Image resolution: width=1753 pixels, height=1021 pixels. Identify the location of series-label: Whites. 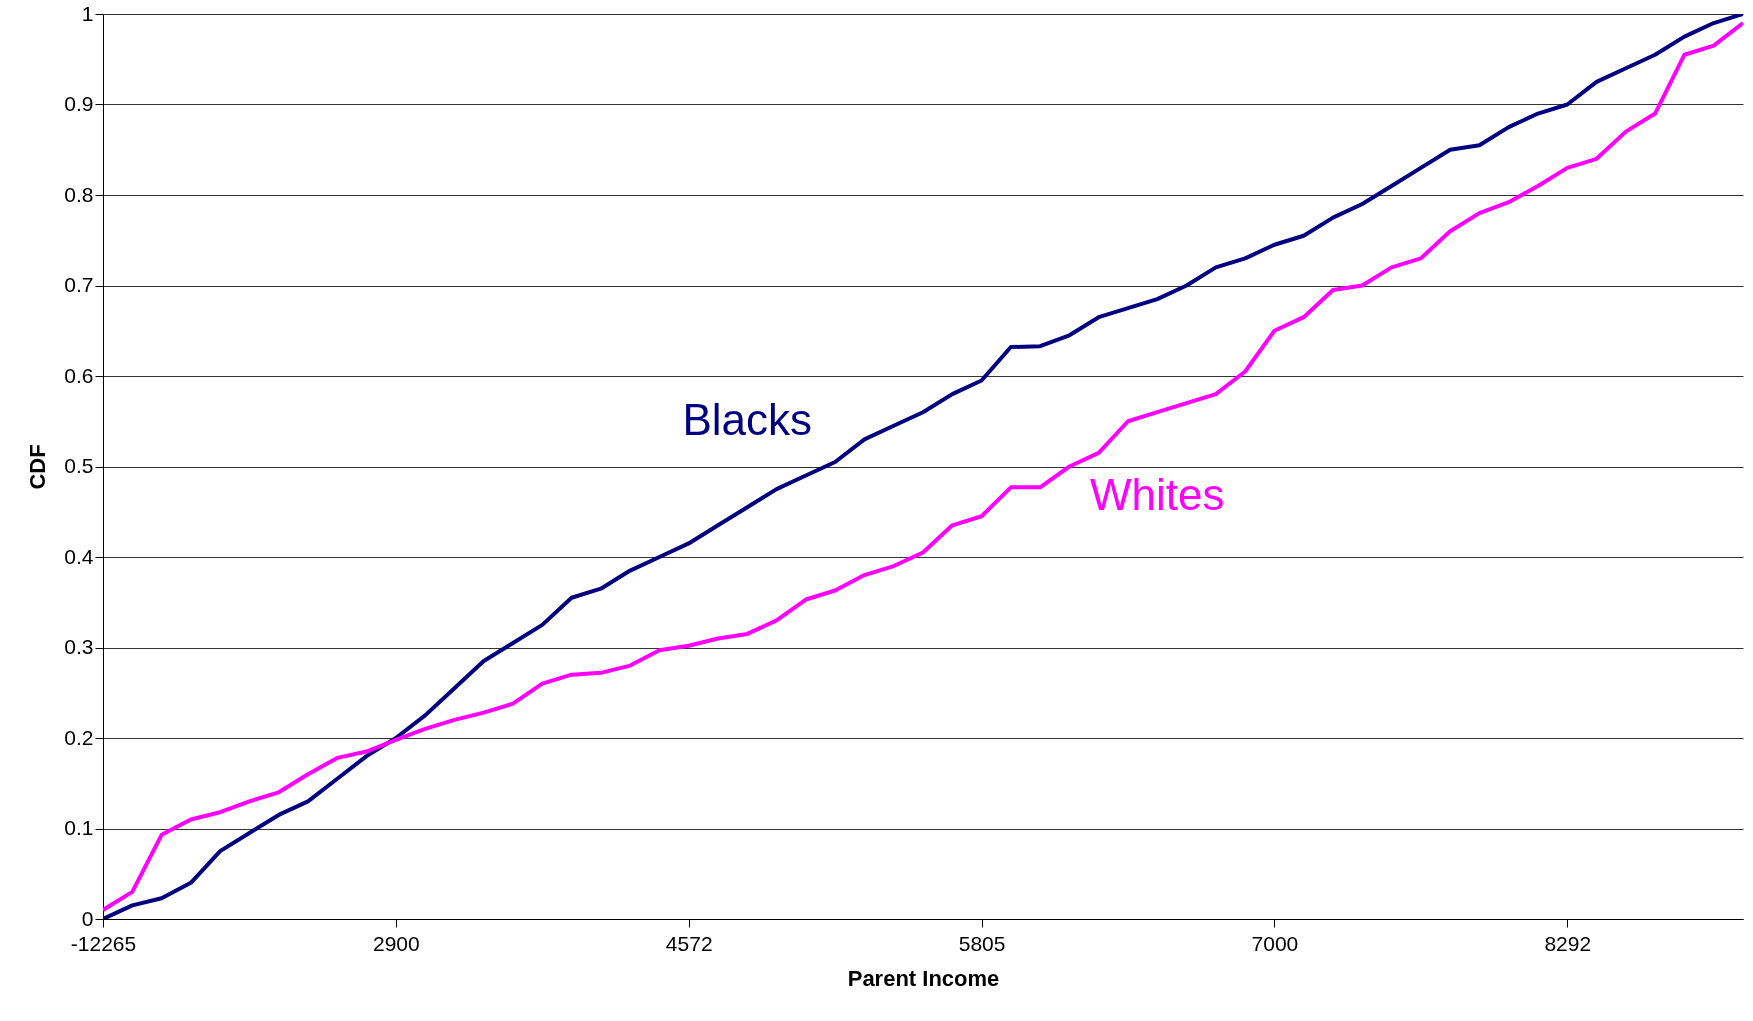
(1157, 495).